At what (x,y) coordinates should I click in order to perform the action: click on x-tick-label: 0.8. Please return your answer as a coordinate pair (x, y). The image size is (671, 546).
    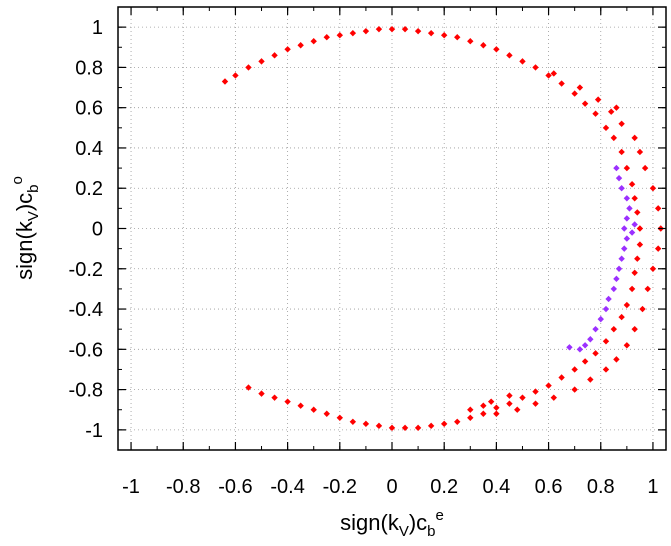
    Looking at the image, I should click on (601, 487).